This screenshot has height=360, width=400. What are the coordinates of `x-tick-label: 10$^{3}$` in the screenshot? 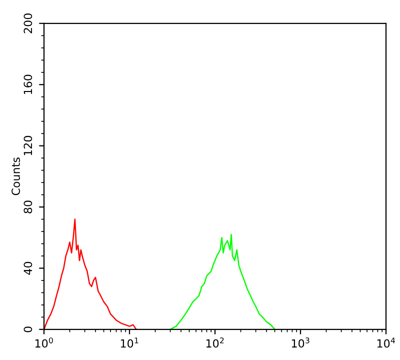 It's located at (301, 342).